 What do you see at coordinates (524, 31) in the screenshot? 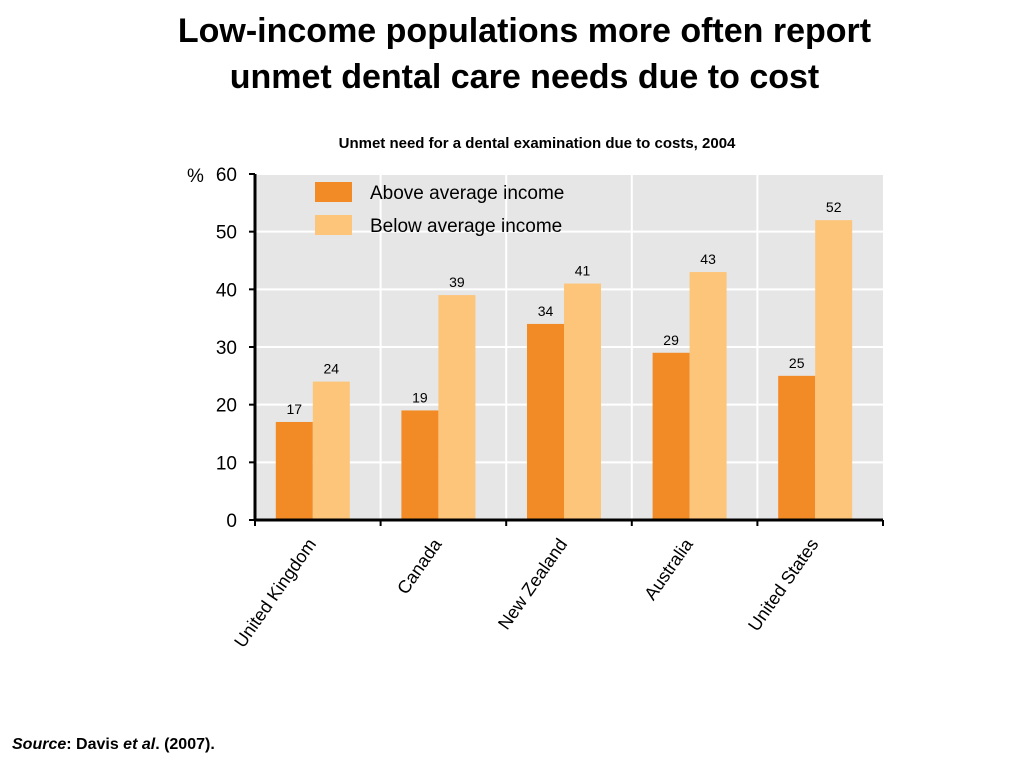
I see `slide-title-line-1: Low-income populations more often report` at bounding box center [524, 31].